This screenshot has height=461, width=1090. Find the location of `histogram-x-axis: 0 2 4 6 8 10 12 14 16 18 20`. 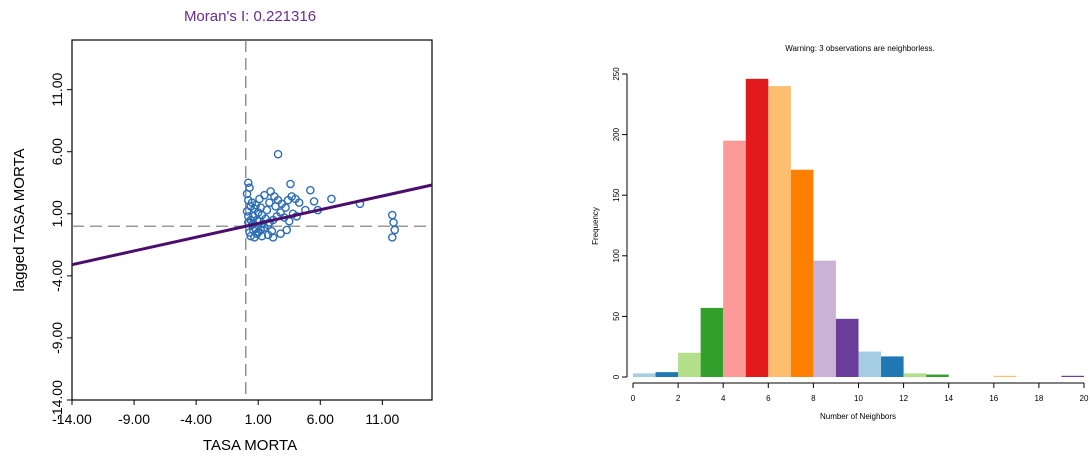

histogram-x-axis: 0 2 4 6 8 10 12 14 16 18 20 is located at coordinates (860, 392).